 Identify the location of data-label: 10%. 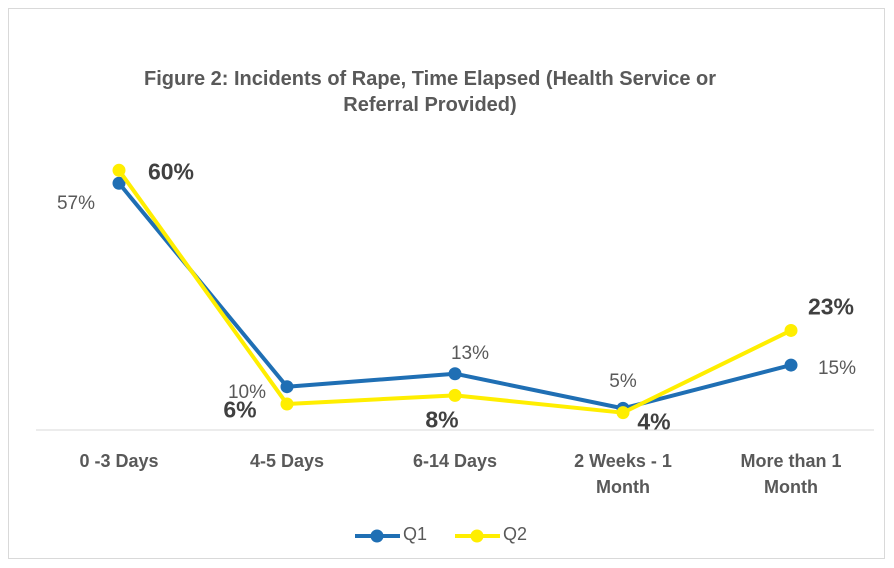
(247, 392).